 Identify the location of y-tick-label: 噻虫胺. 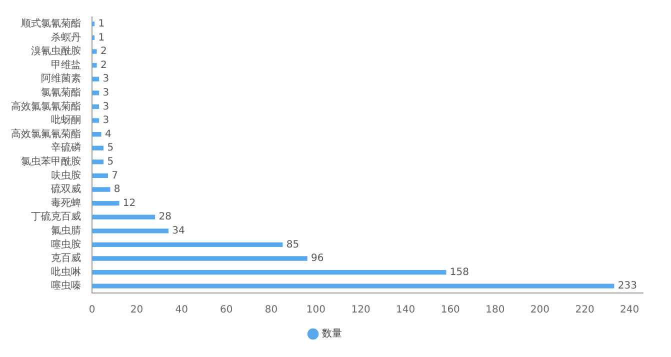
(66, 244).